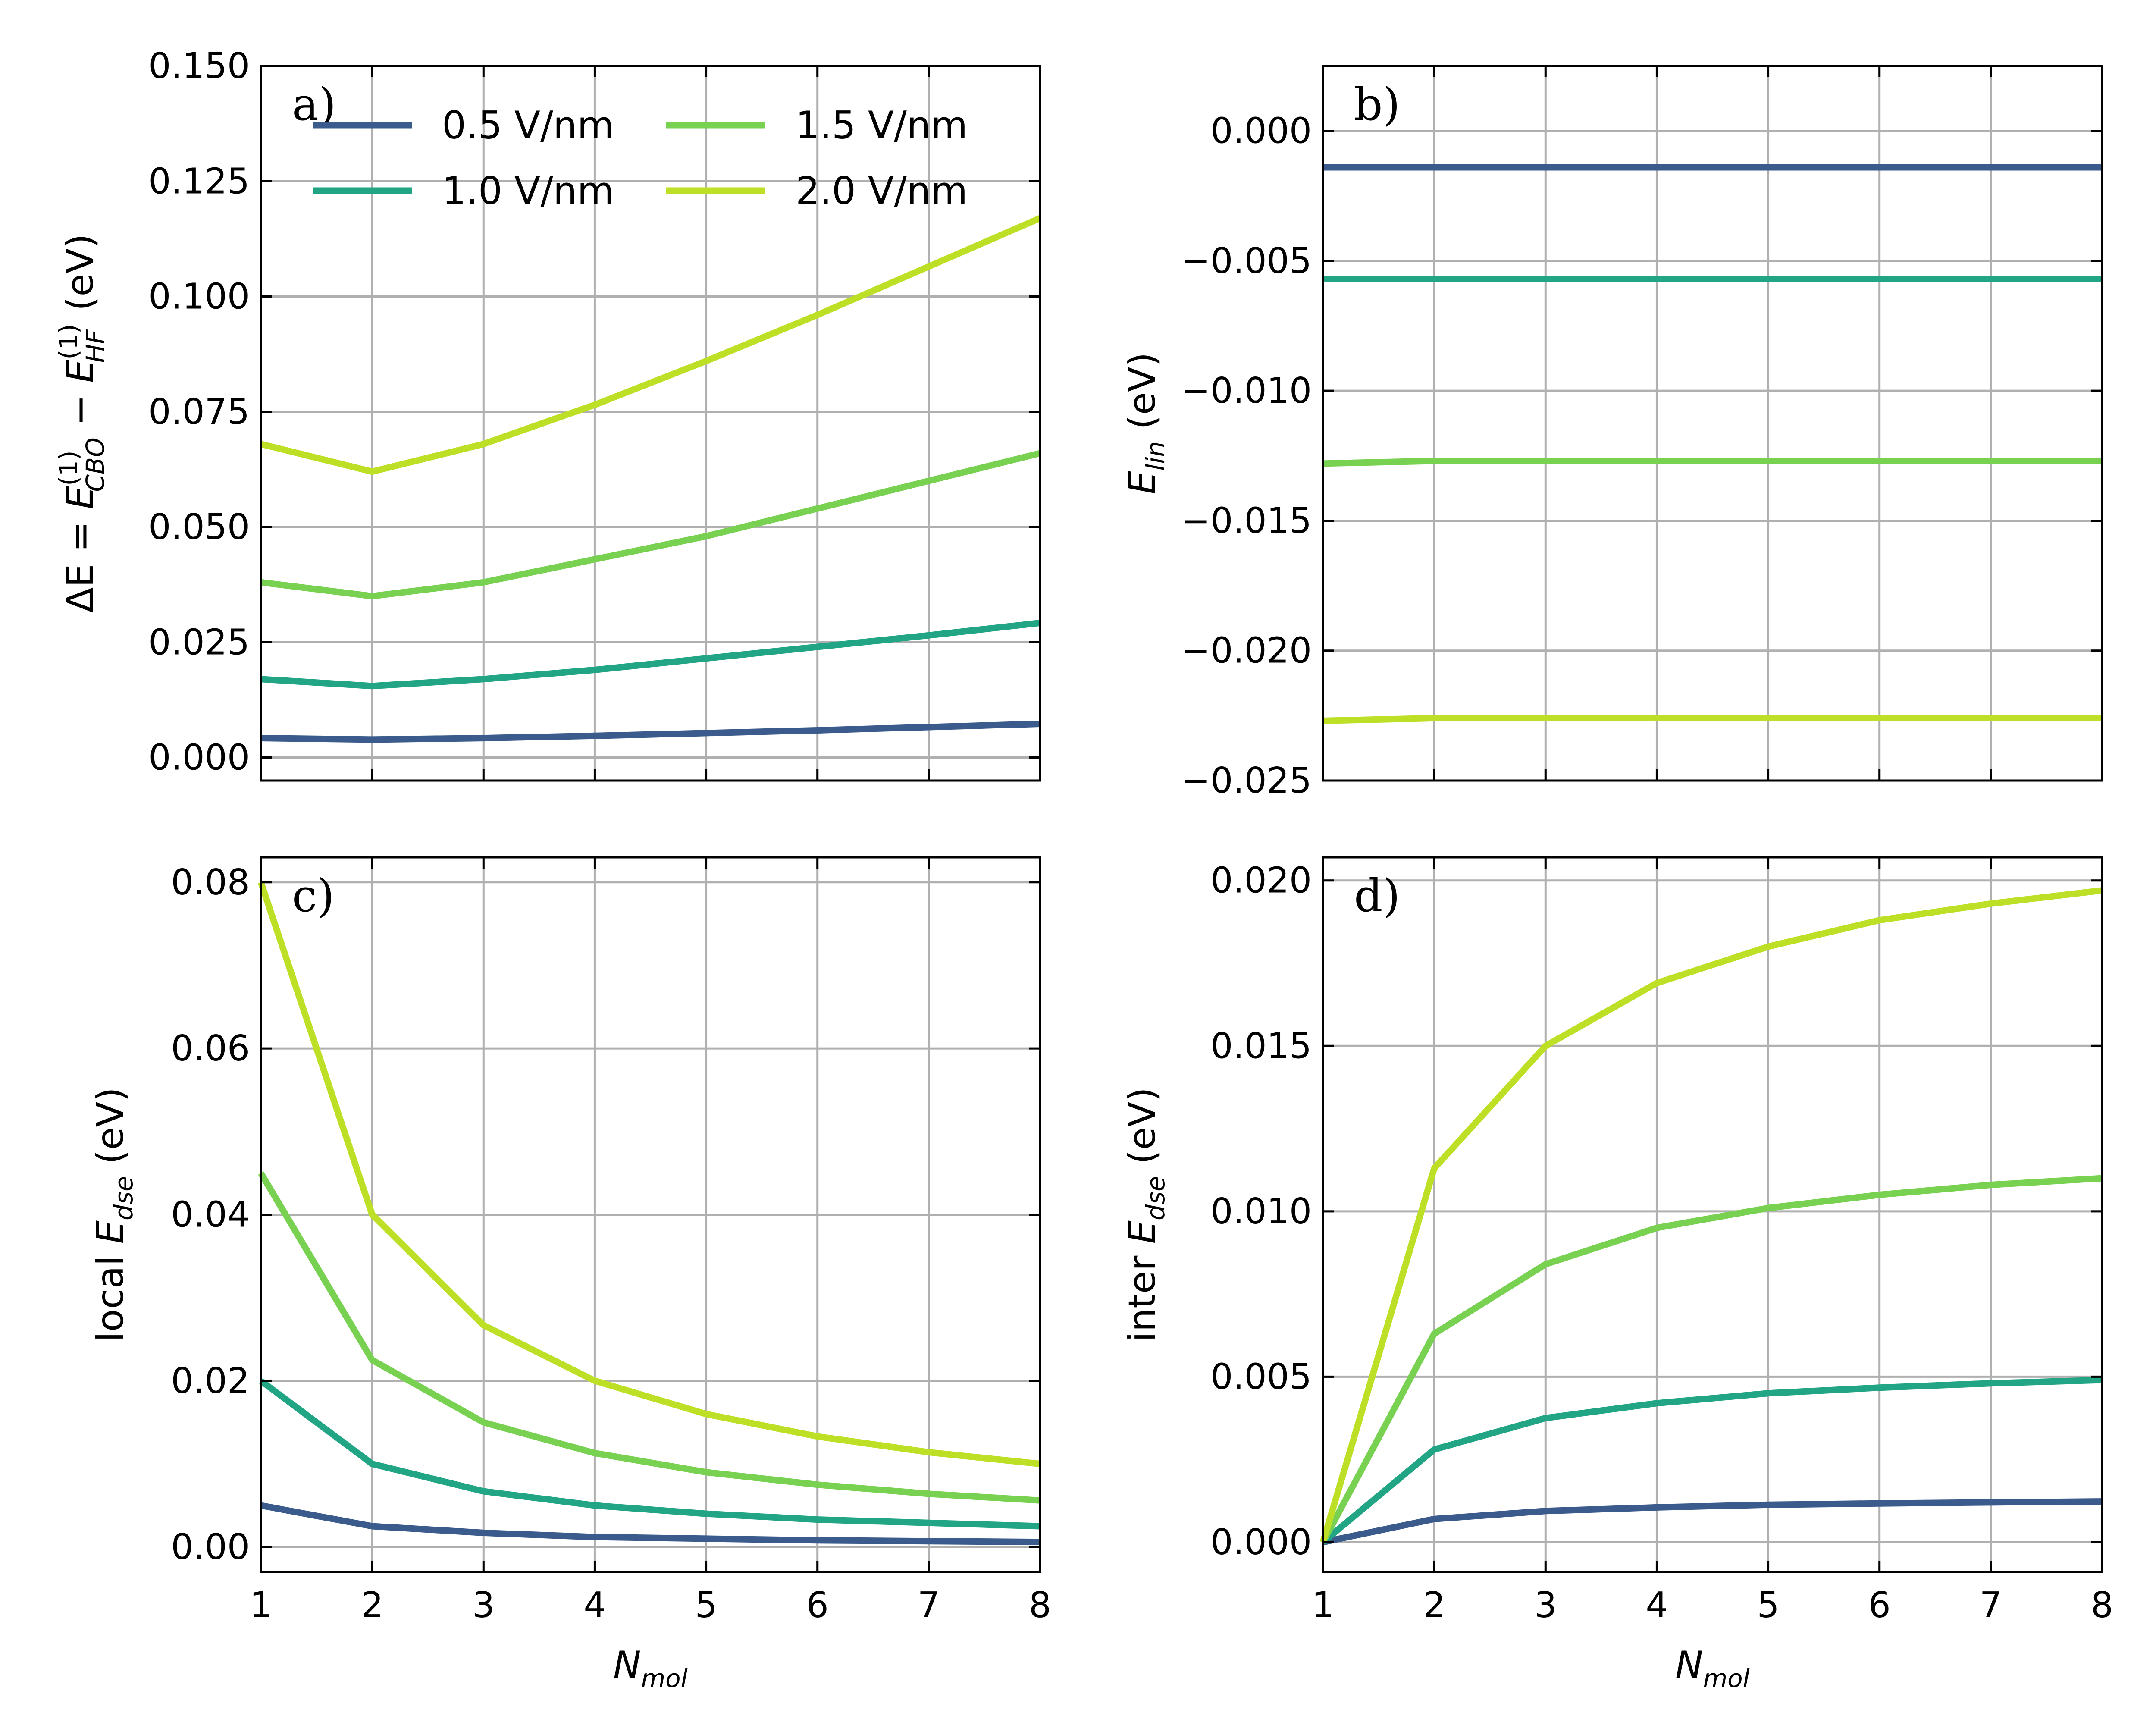 This screenshot has height=1725, width=2156. What do you see at coordinates (199, 527) in the screenshot?
I see `y-tick-label: 0.050` at bounding box center [199, 527].